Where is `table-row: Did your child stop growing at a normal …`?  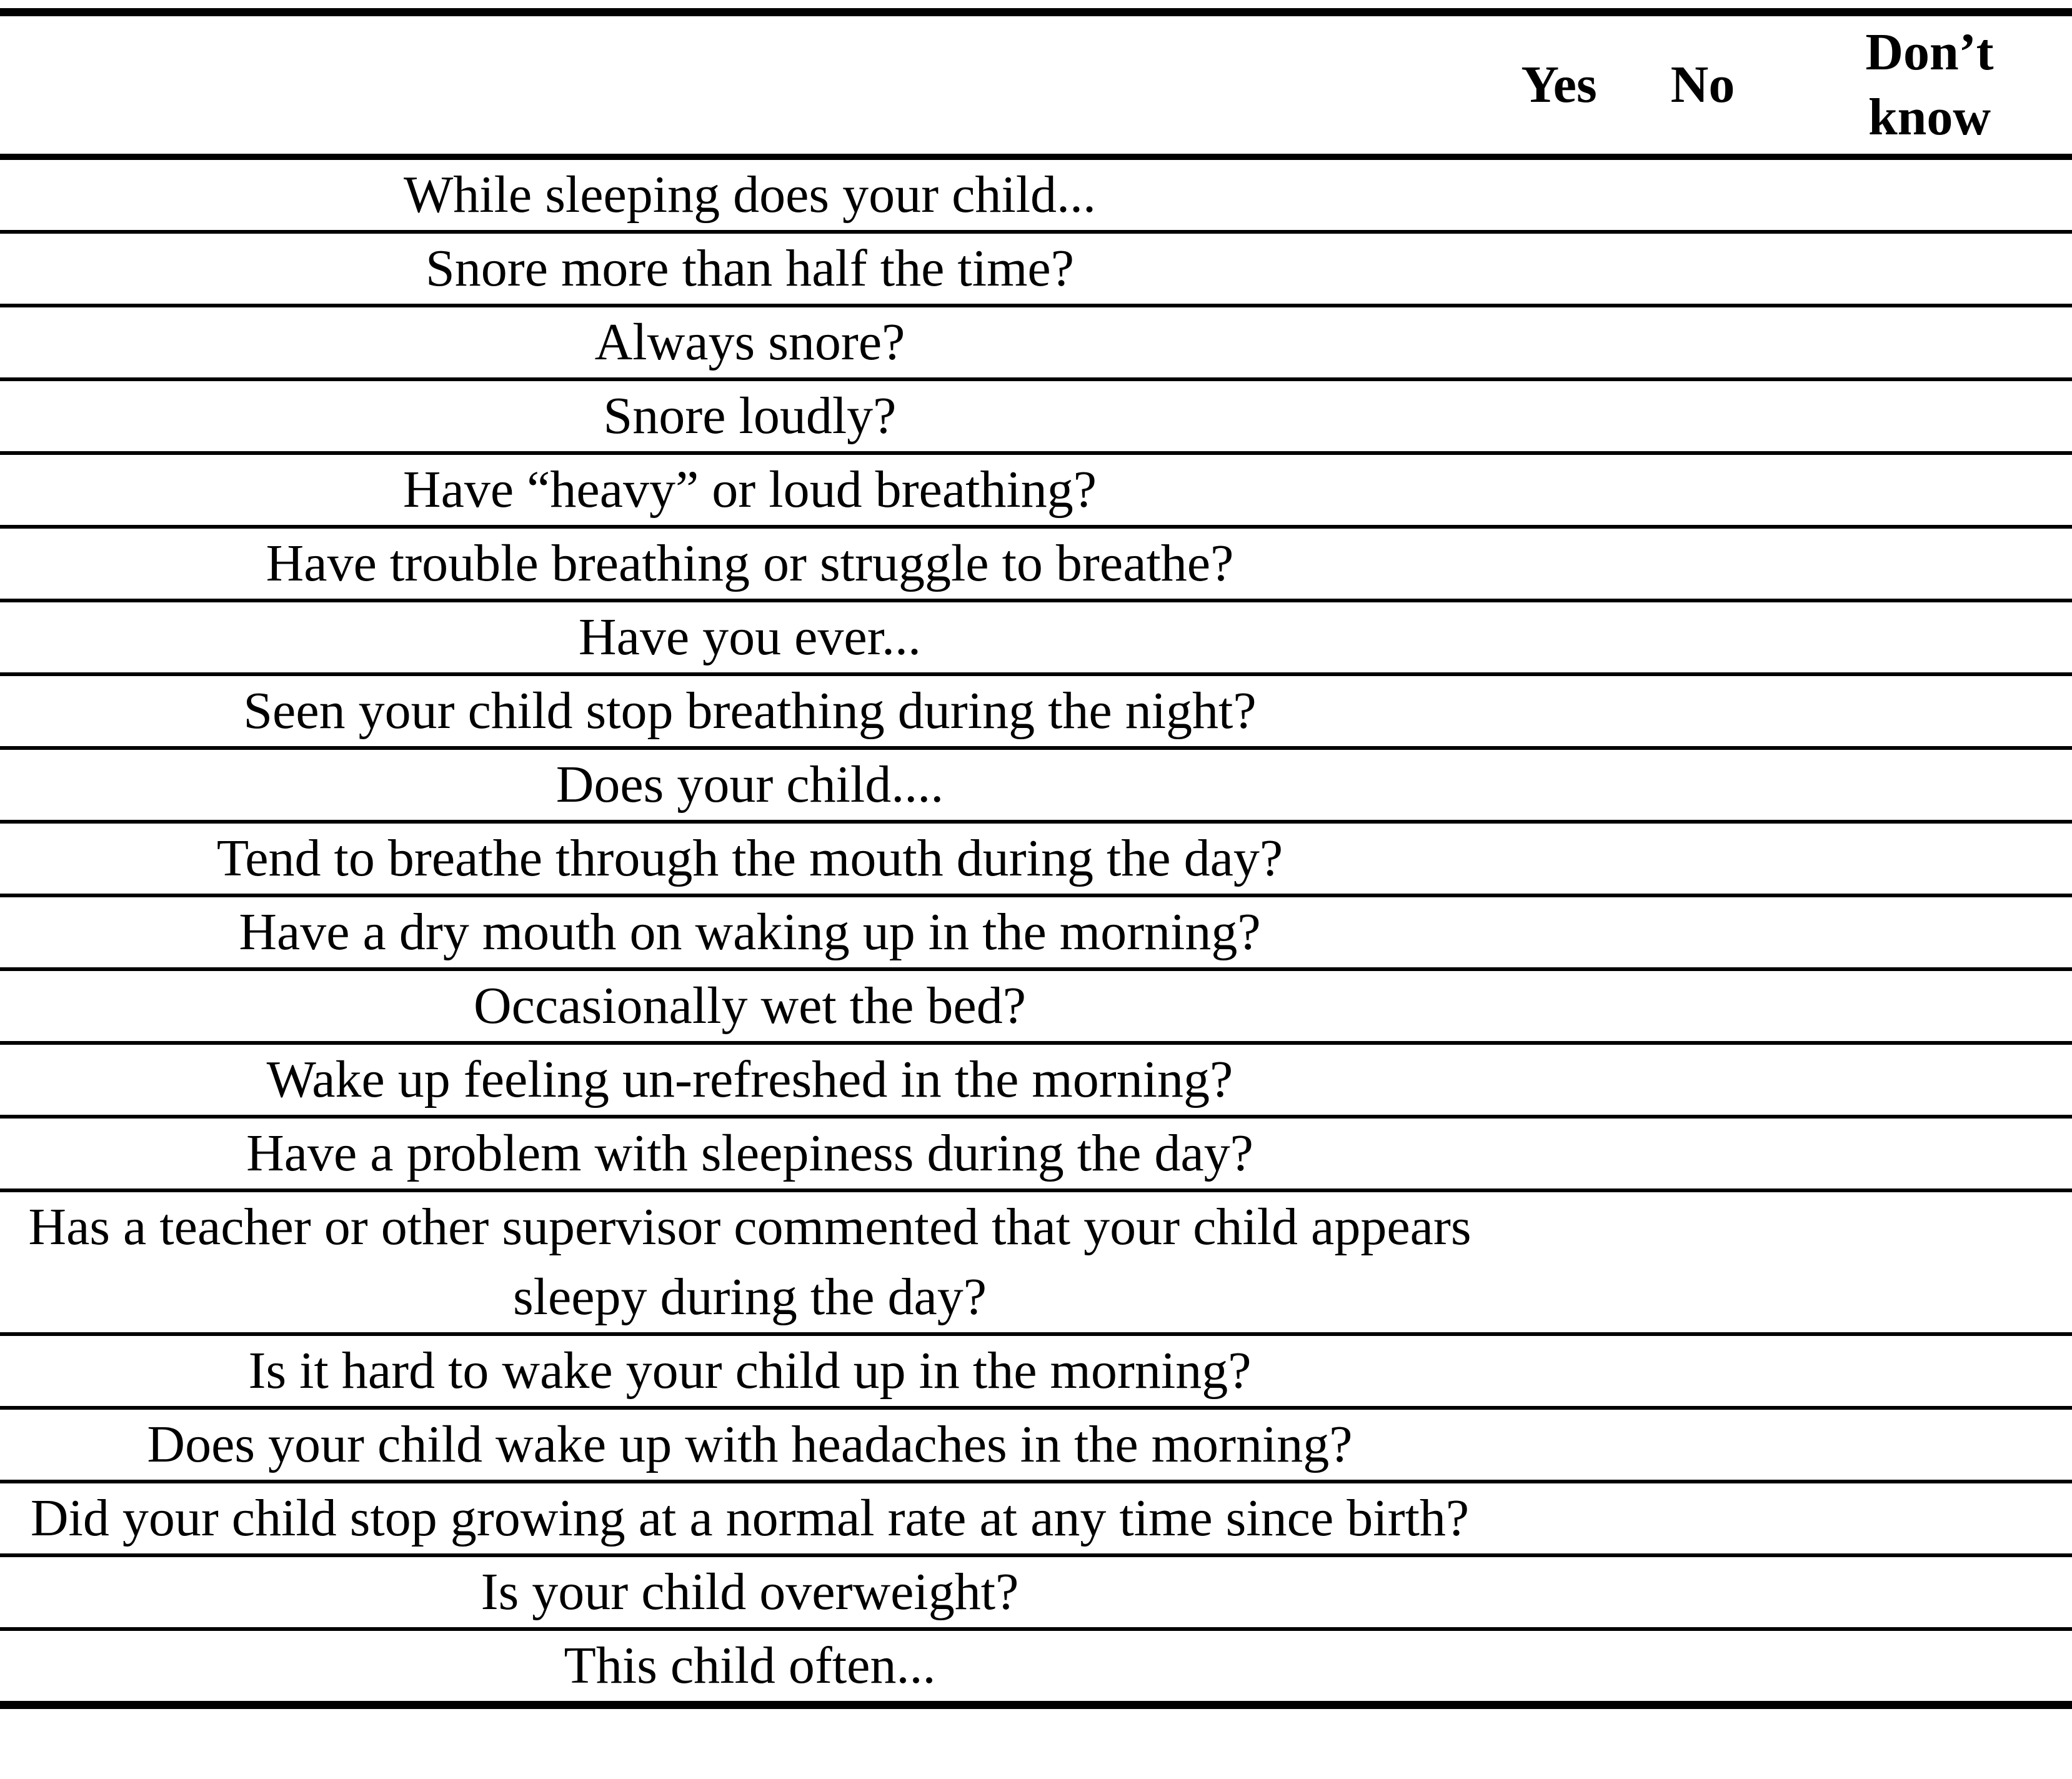 table-row: Did your child stop growing at a normal … is located at coordinates (1036, 1519).